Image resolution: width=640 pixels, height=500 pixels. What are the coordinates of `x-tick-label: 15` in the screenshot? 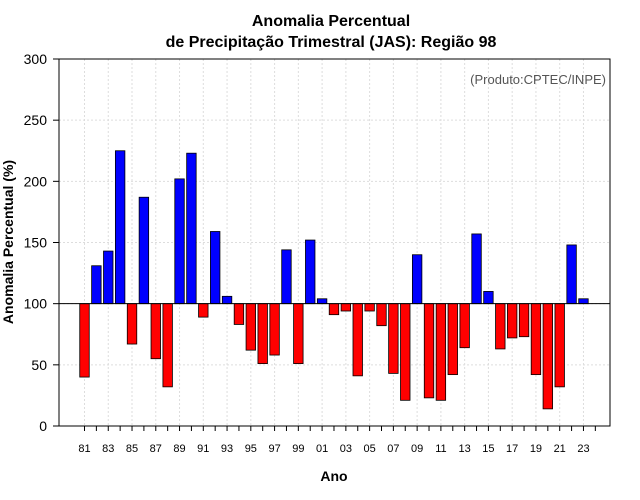 It's located at (488, 449).